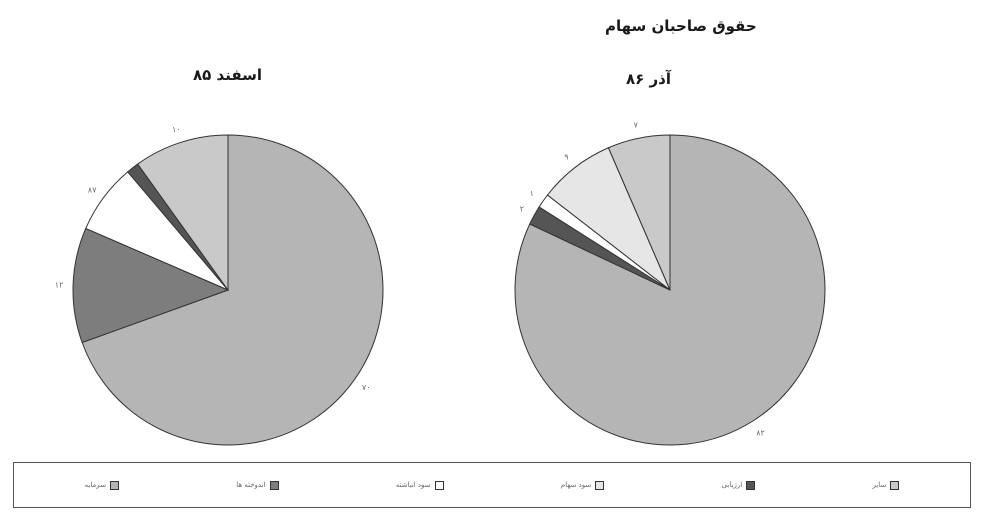 The width and height of the screenshot is (985, 524). Describe the element at coordinates (59, 285) in the screenshot. I see `pie-0-label-1: ۱۲` at that location.